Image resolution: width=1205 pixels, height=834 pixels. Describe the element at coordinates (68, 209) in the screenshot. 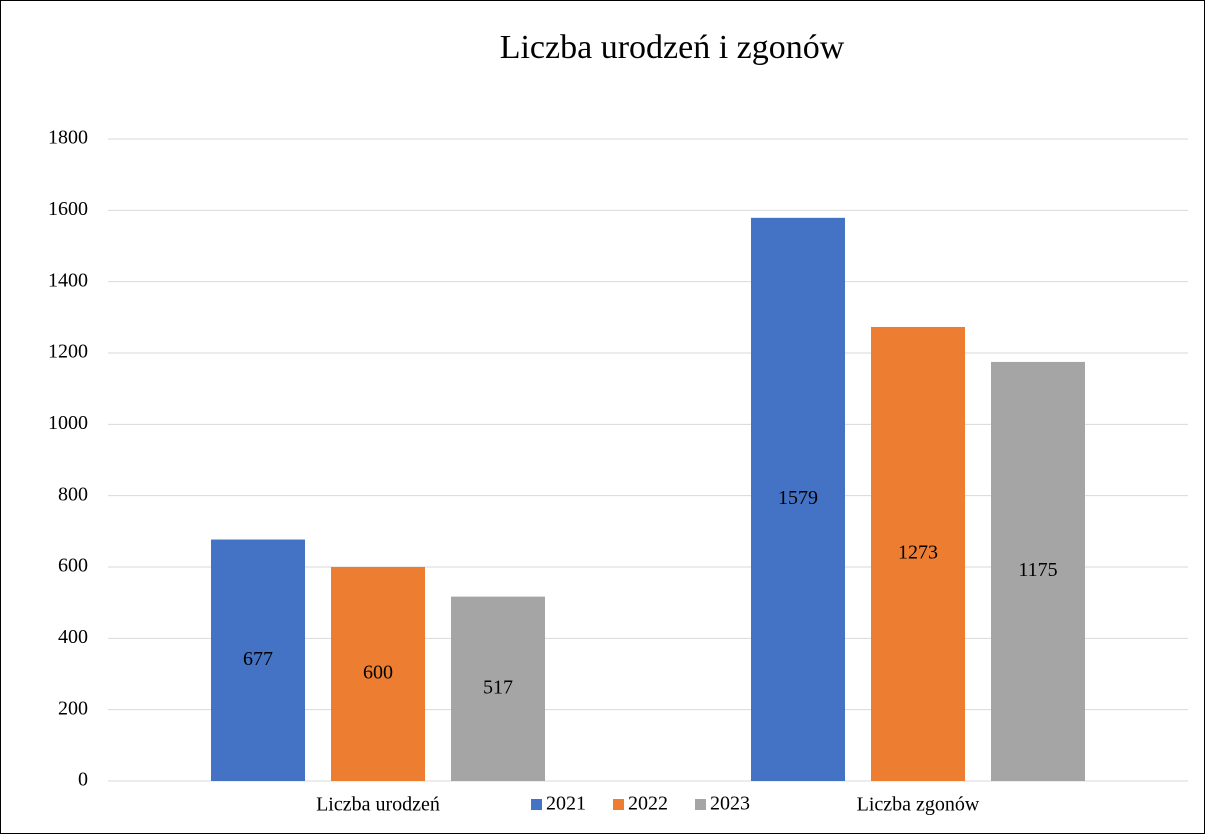

I see `y-tick-label: 1600` at that location.